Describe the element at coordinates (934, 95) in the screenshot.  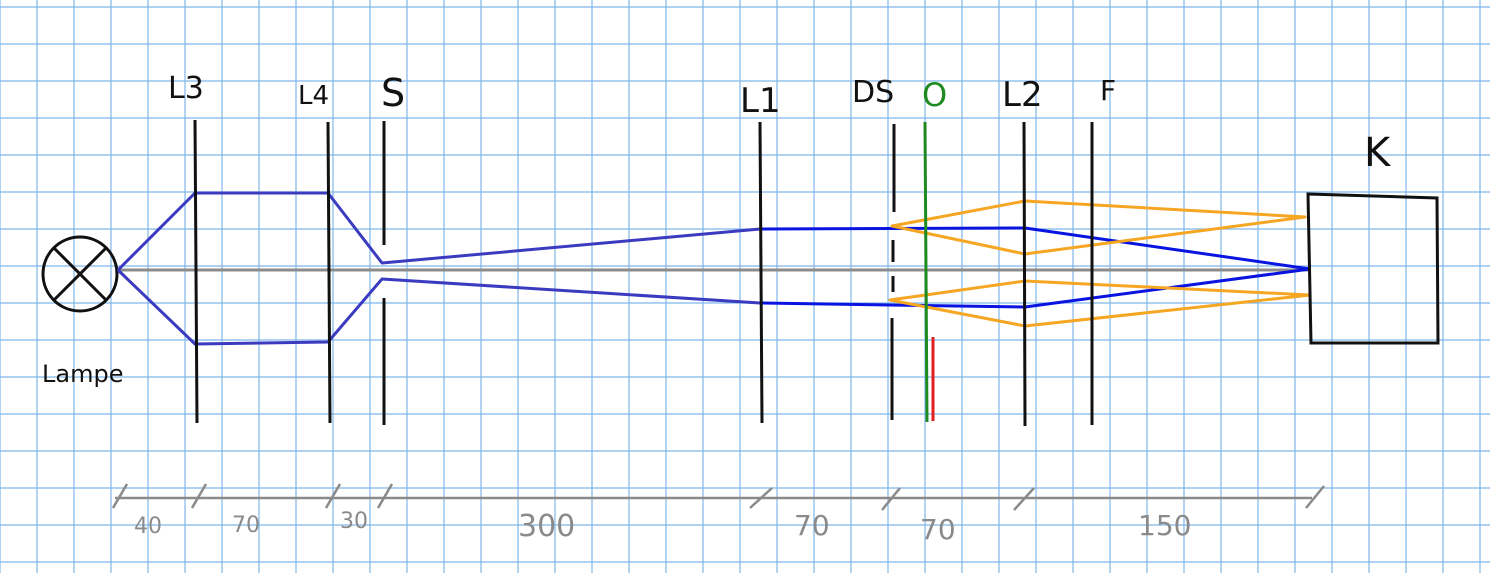
I see `label-o: O` at that location.